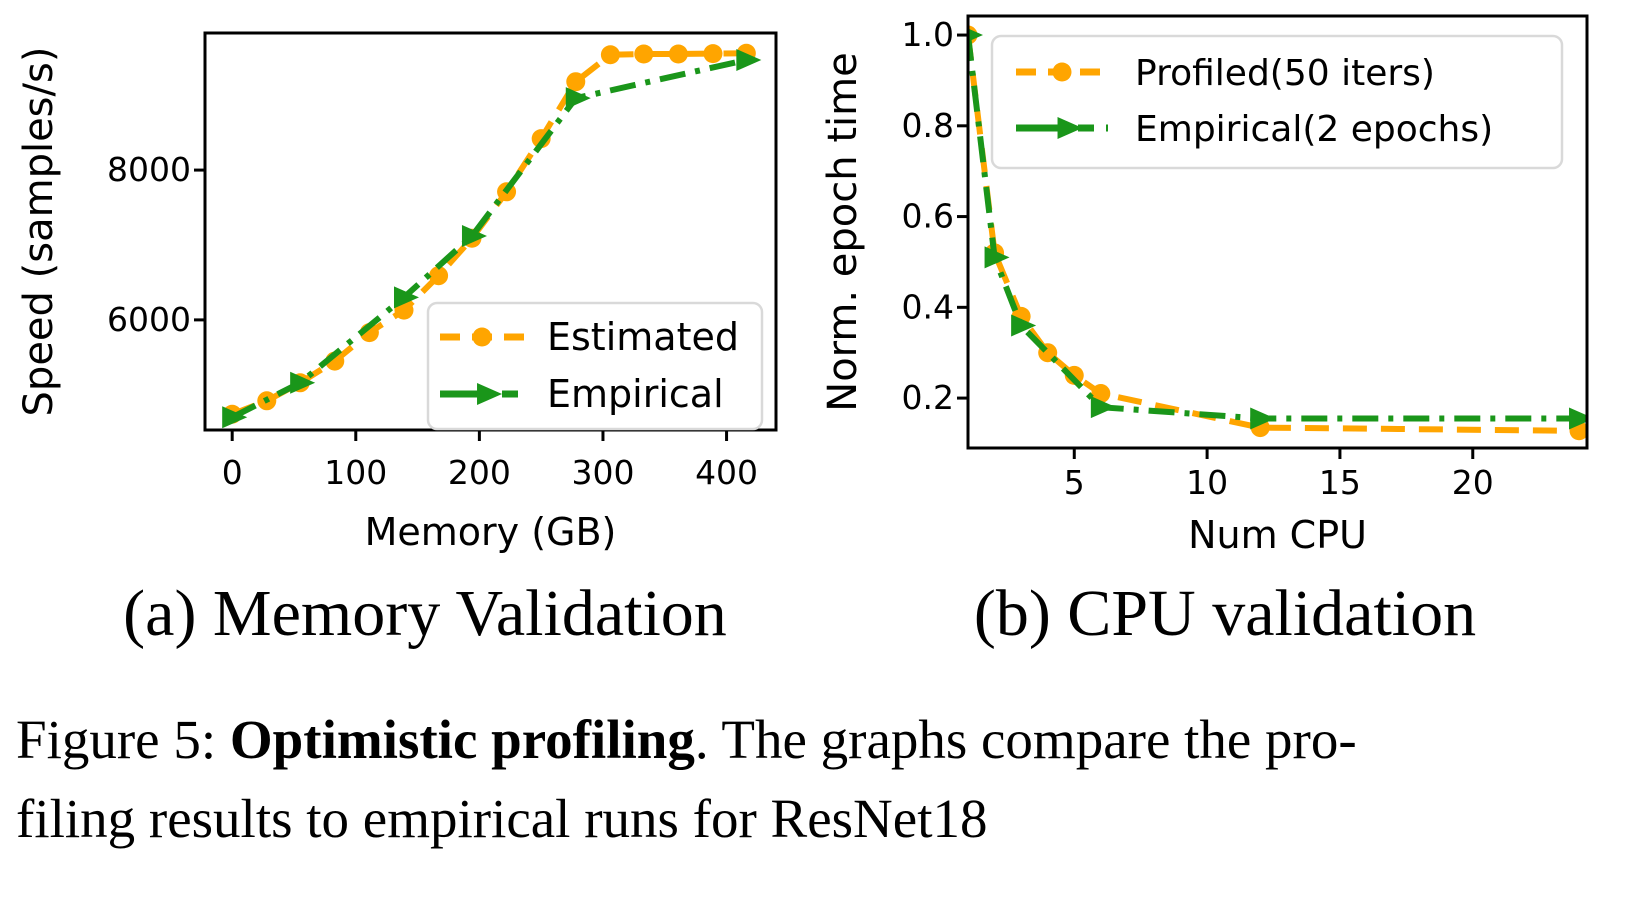  What do you see at coordinates (462, 739) in the screenshot?
I see `caption-bold-title: Optimistic profiling` at bounding box center [462, 739].